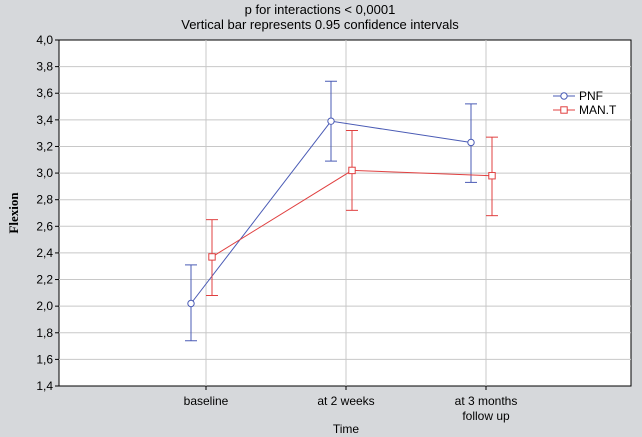  Describe the element at coordinates (206, 401) in the screenshot. I see `x-tick-label: baseline` at that location.